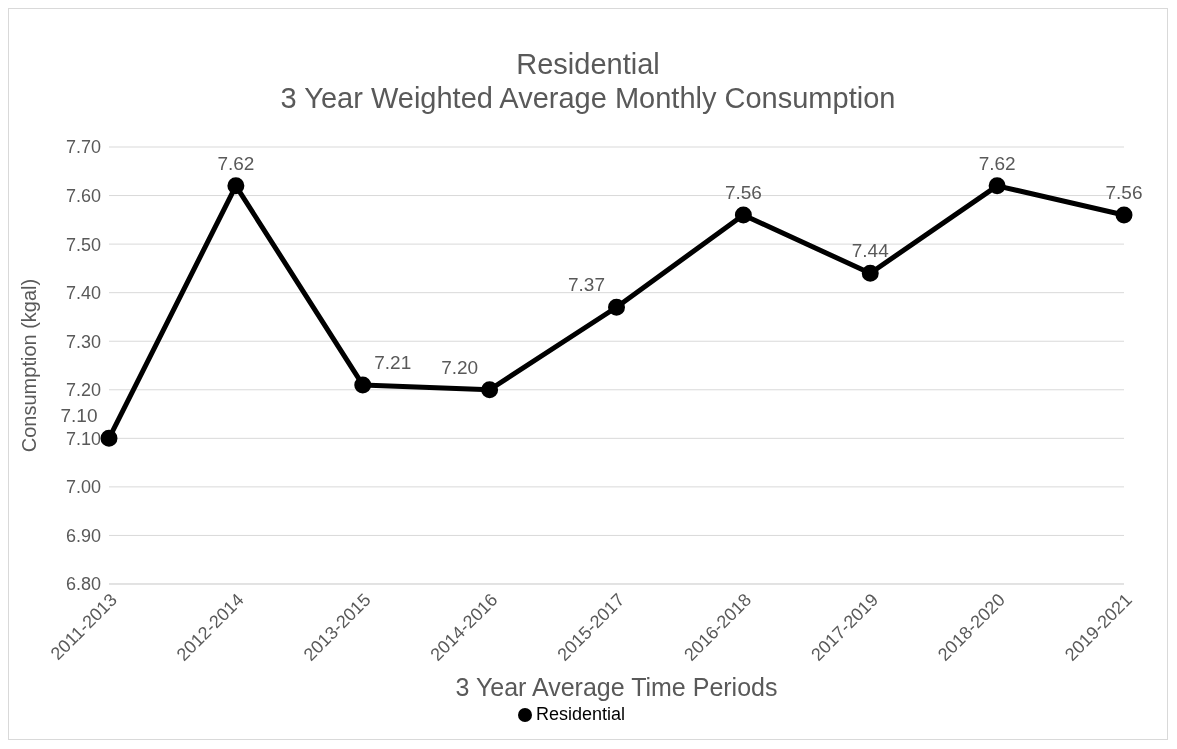  What do you see at coordinates (586, 285) in the screenshot?
I see `data-label: 7.37` at bounding box center [586, 285].